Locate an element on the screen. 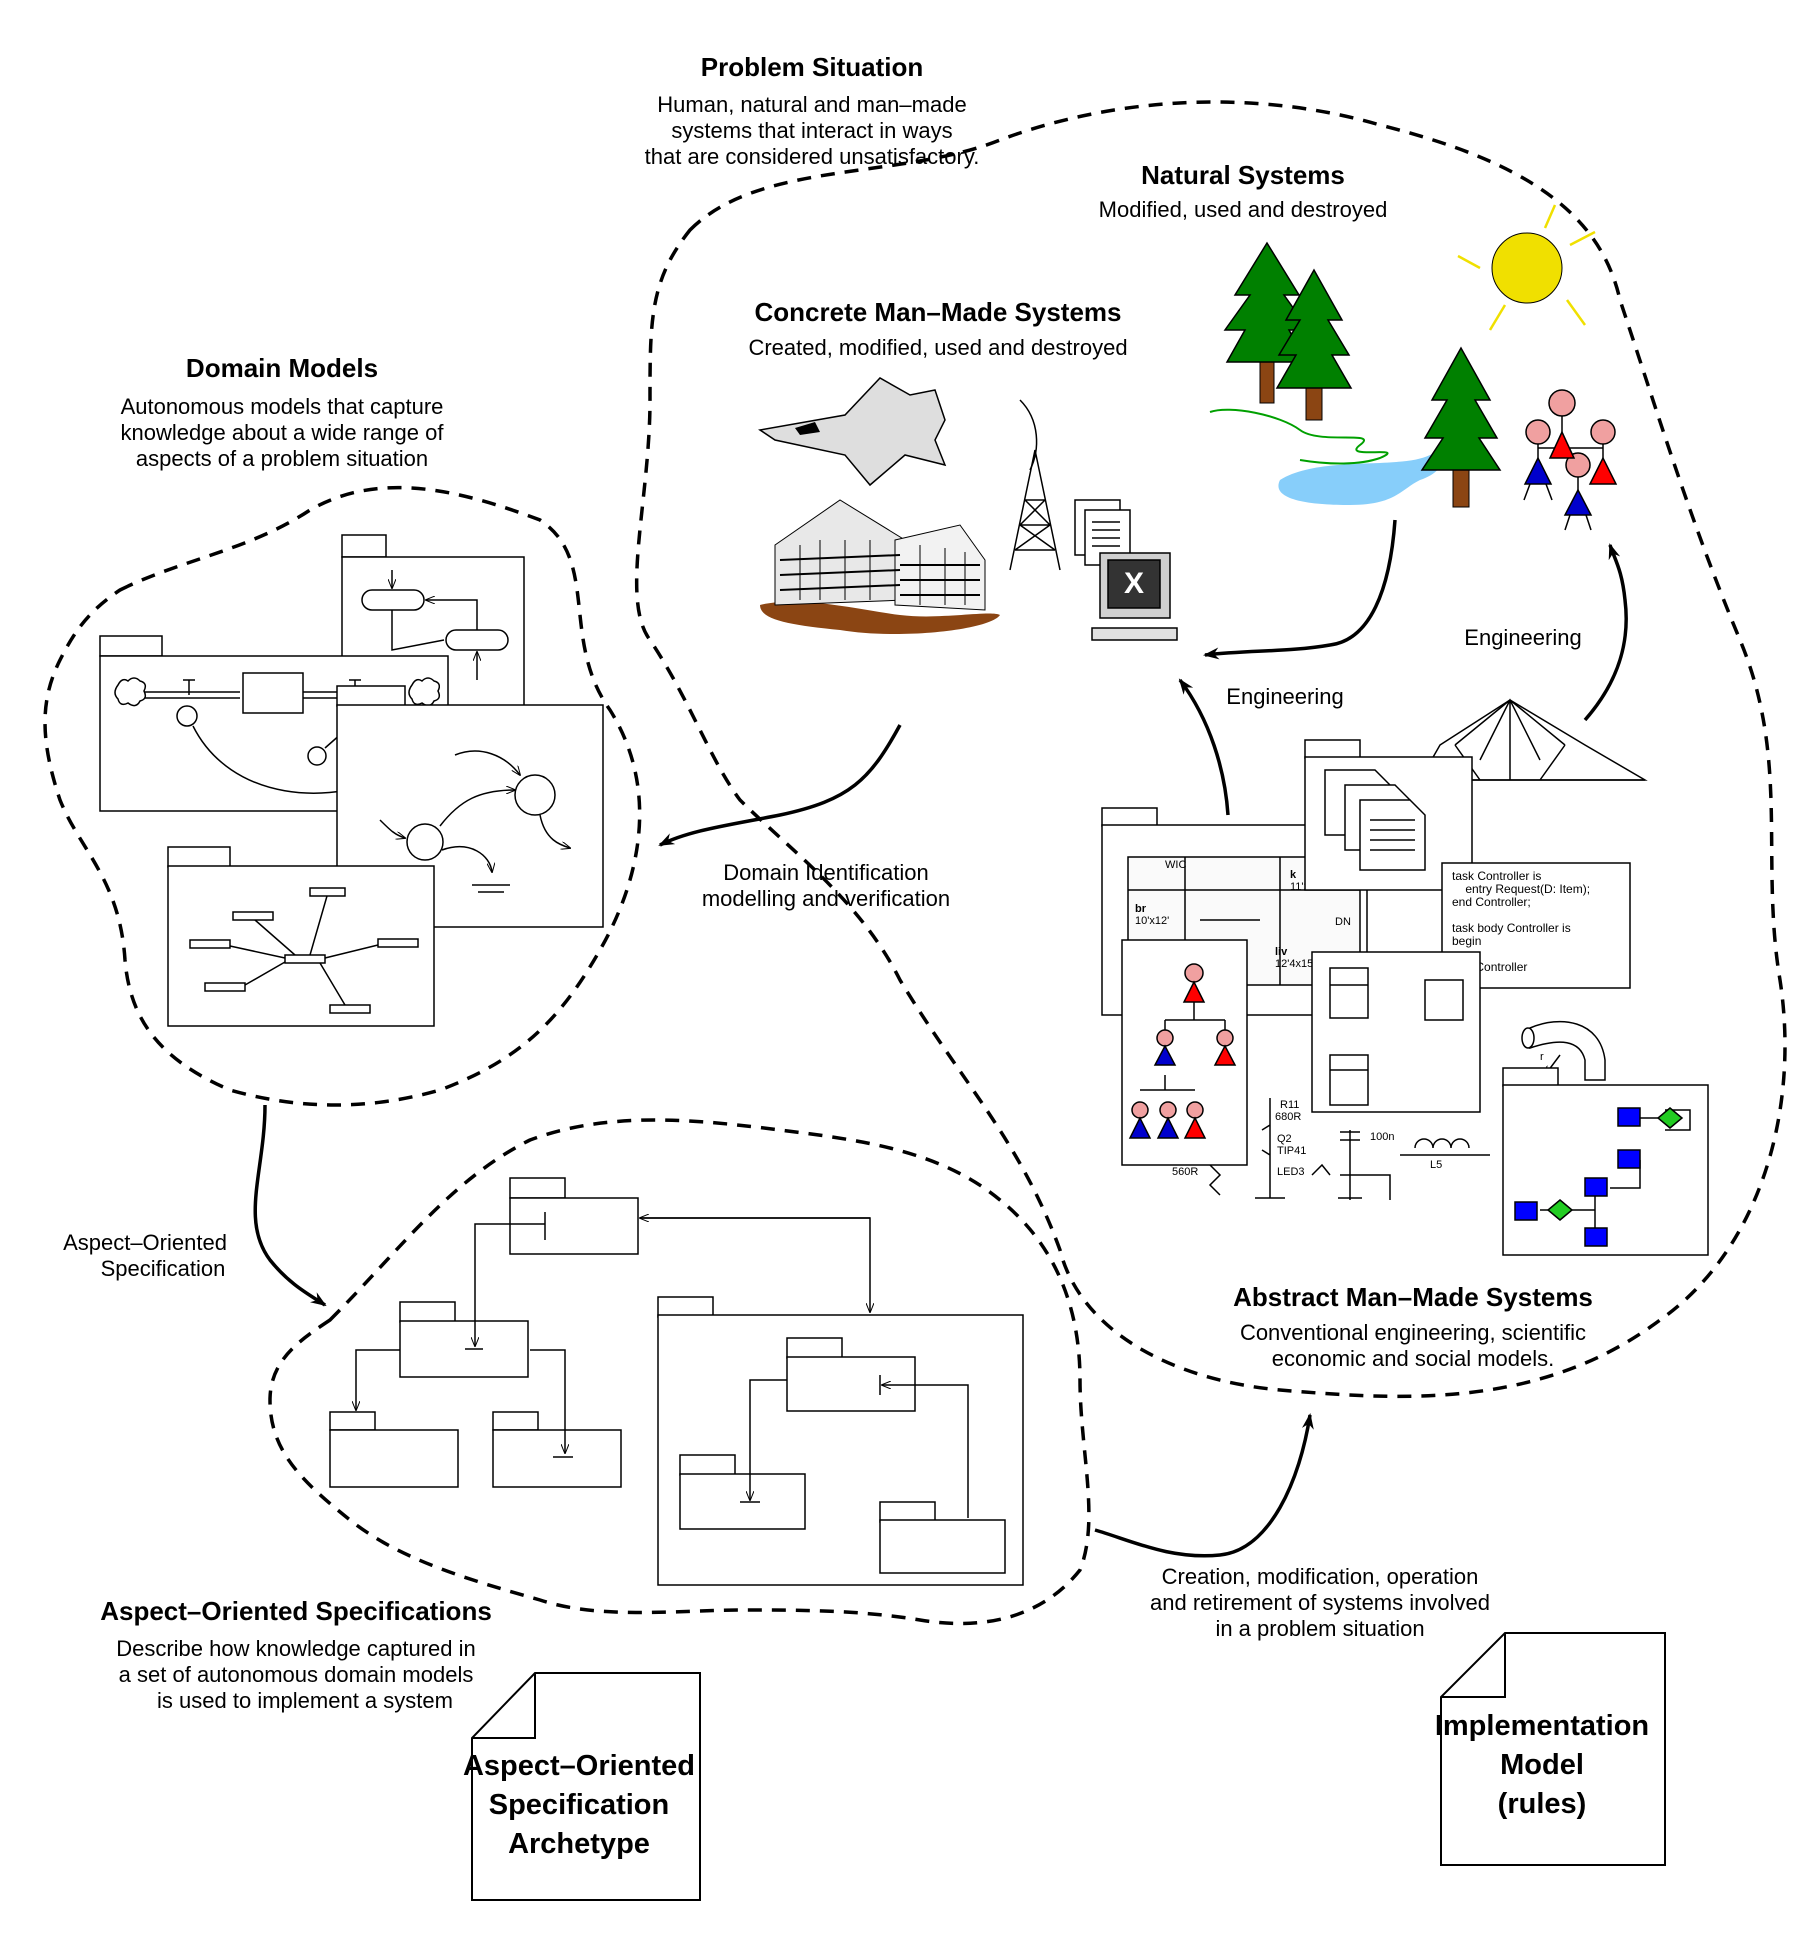 This screenshot has height=1935, width=1815. arrow-engineering-bottom is located at coordinates (1204, 747).